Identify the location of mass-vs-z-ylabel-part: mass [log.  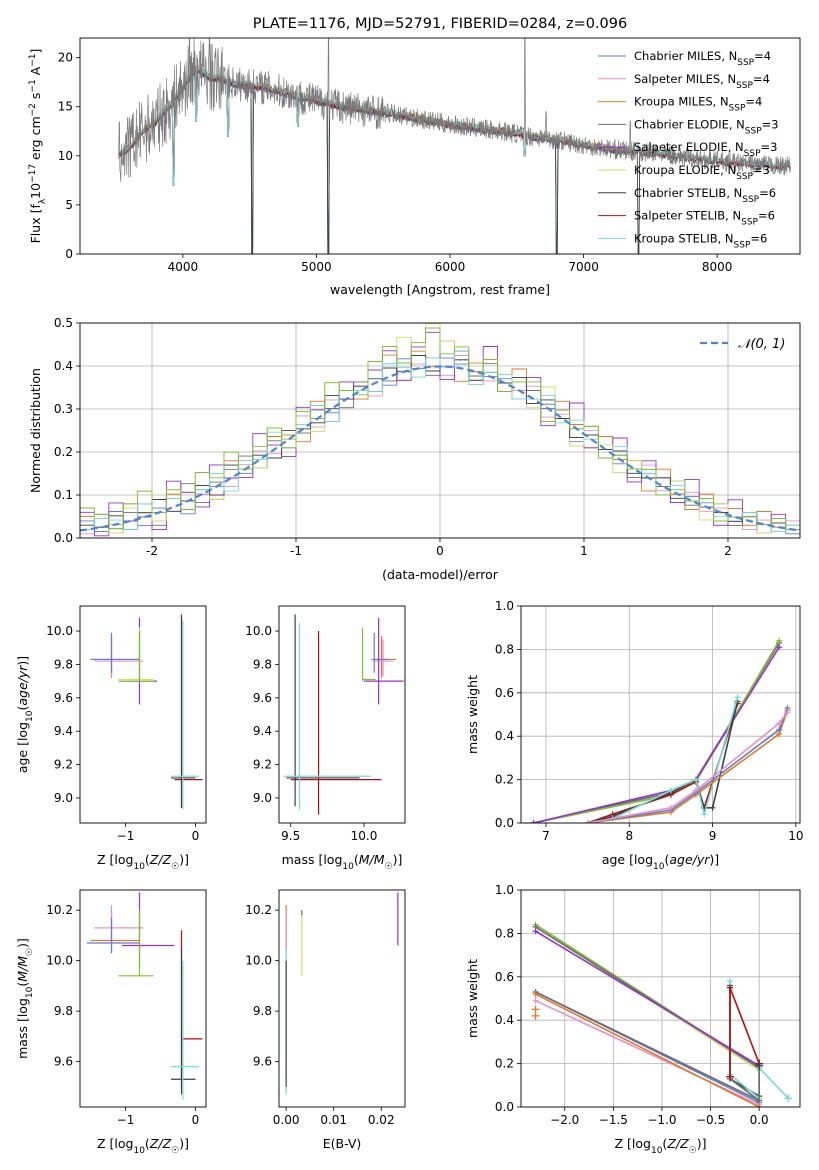
(22, 1028).